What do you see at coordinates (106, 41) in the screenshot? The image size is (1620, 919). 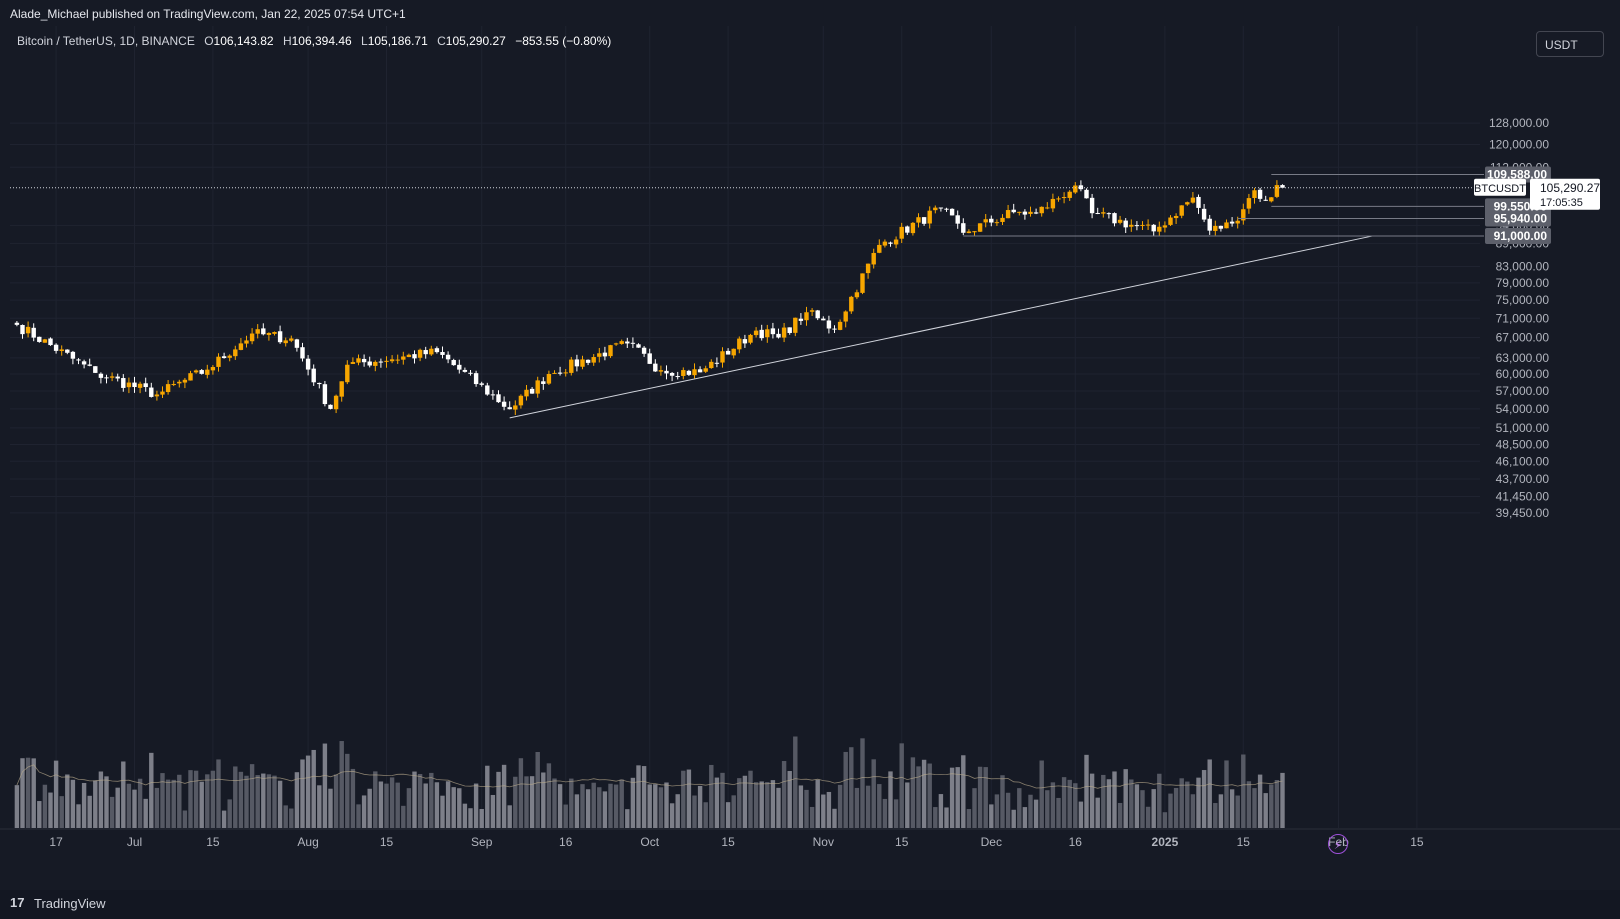 I see `symbol-name: Bitcoin / TetherUS, 1D, BINANCE` at bounding box center [106, 41].